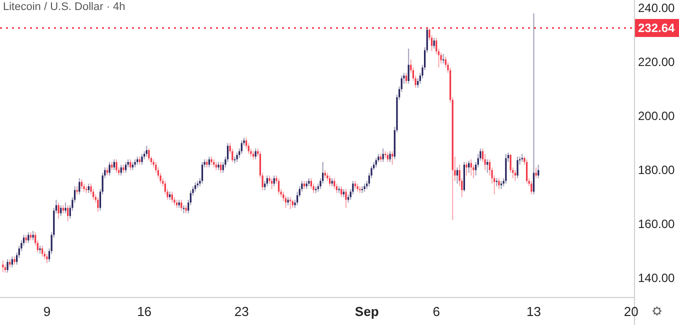 The width and height of the screenshot is (679, 325). I want to click on candlestick, so click(183, 209).